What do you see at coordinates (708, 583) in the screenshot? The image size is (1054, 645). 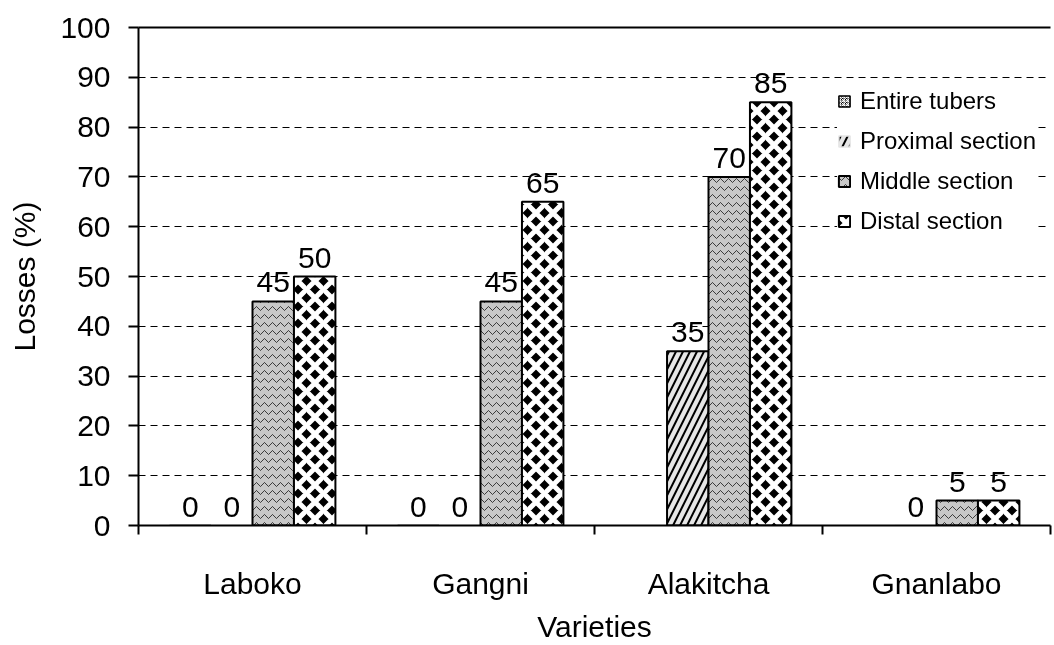 I see `x-tick-label: Alakitcha` at bounding box center [708, 583].